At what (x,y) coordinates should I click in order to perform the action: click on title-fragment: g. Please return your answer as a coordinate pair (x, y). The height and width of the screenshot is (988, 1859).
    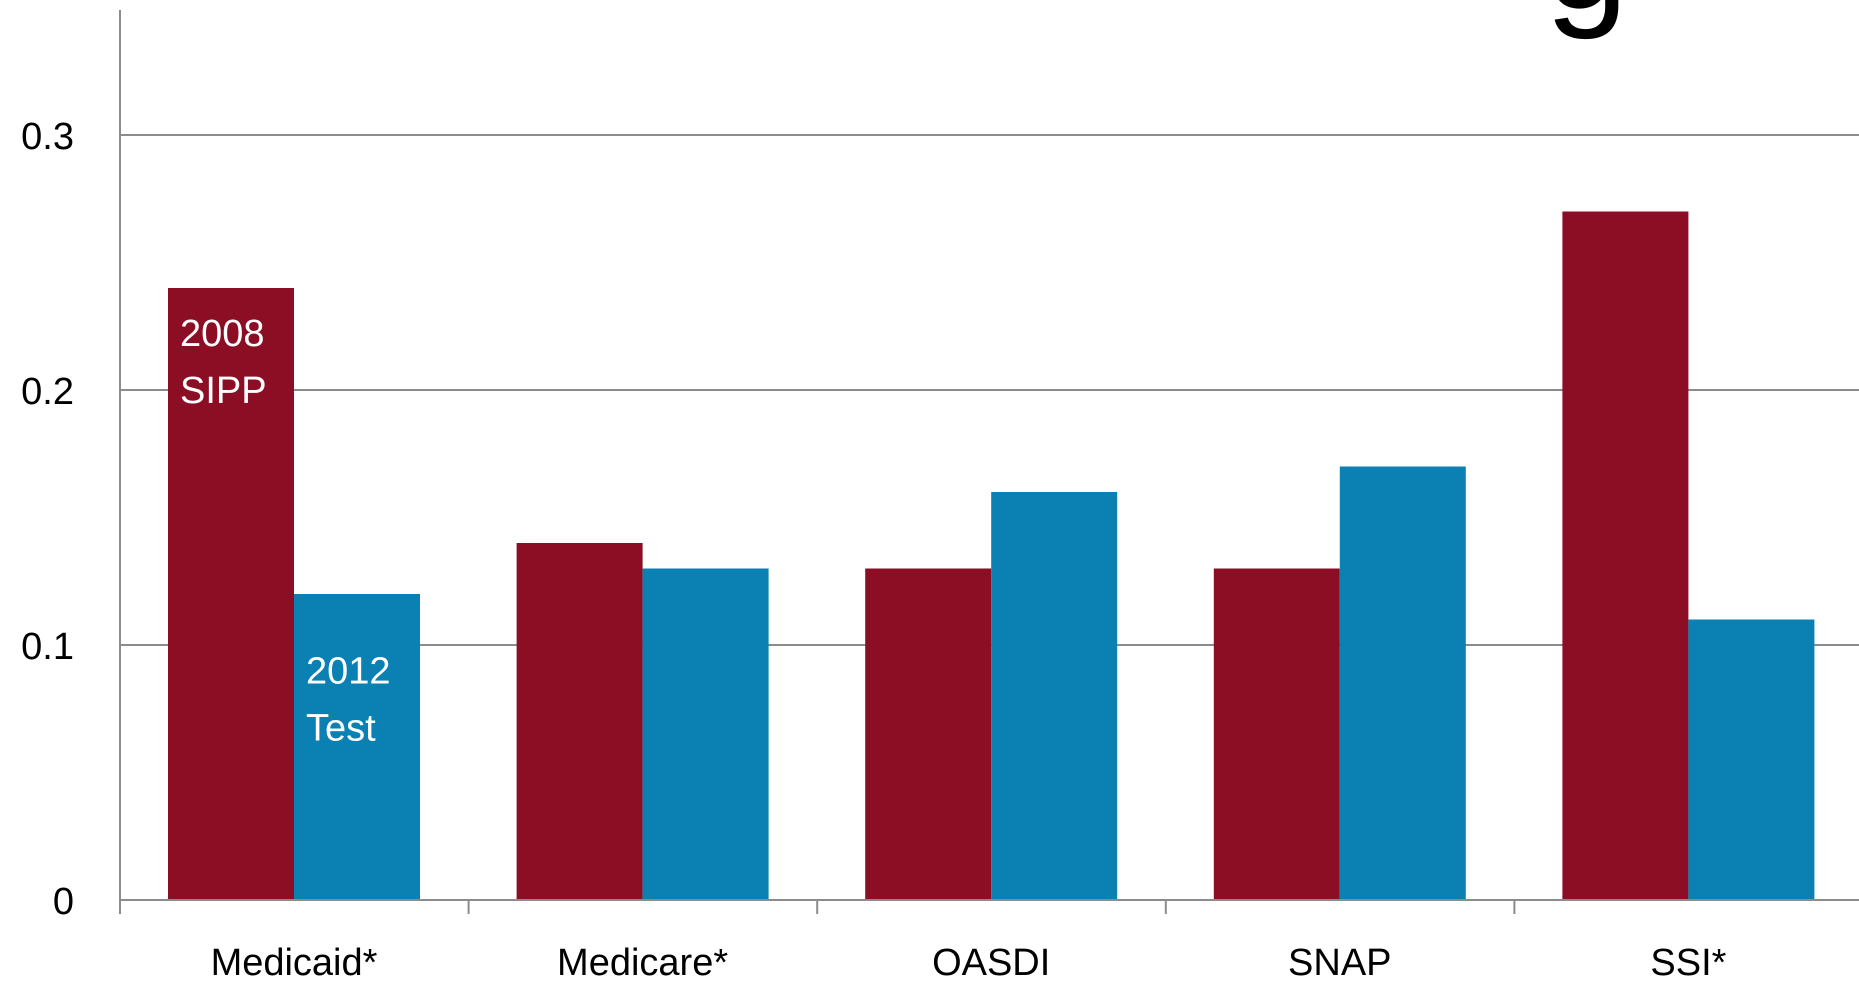
    Looking at the image, I should click on (1586, 20).